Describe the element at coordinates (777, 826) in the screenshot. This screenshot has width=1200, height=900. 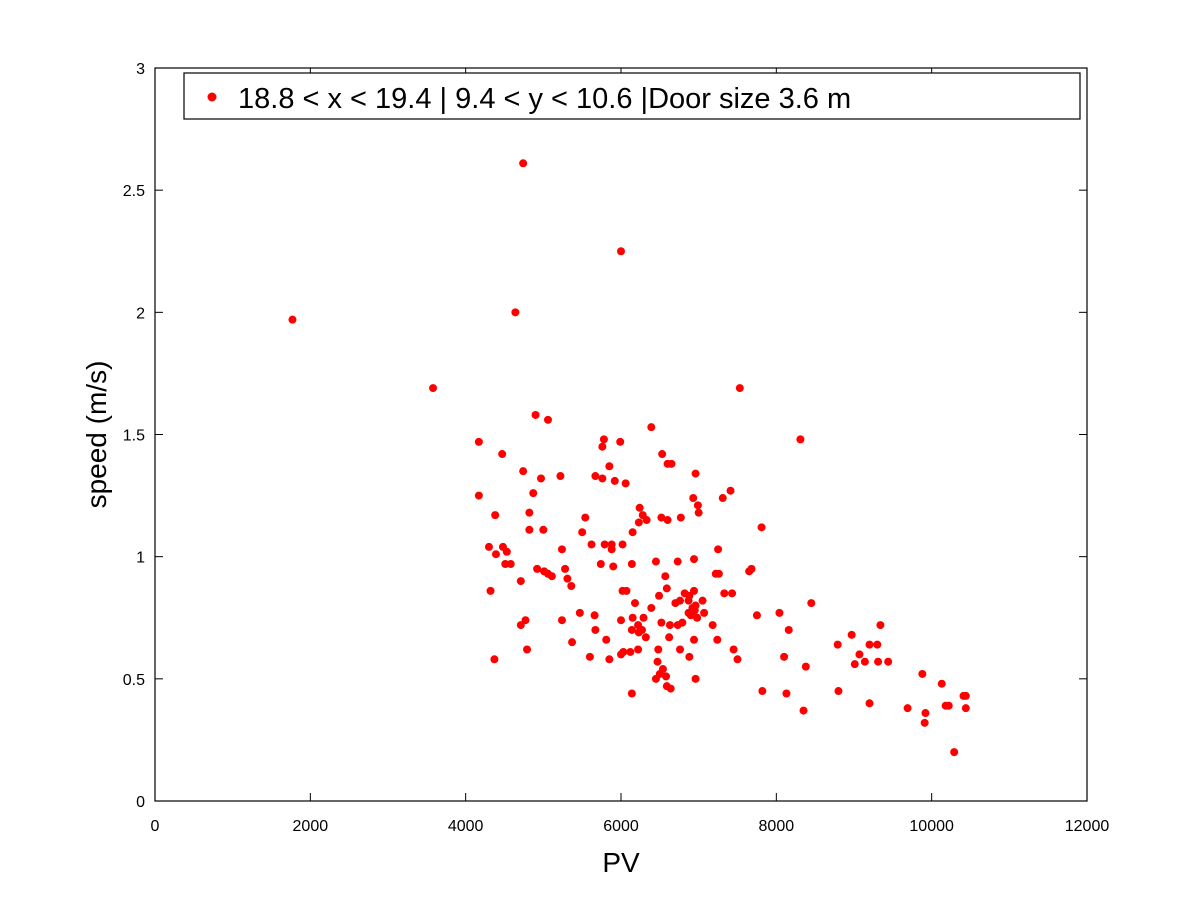
I see `x-tick-label: 8000` at that location.